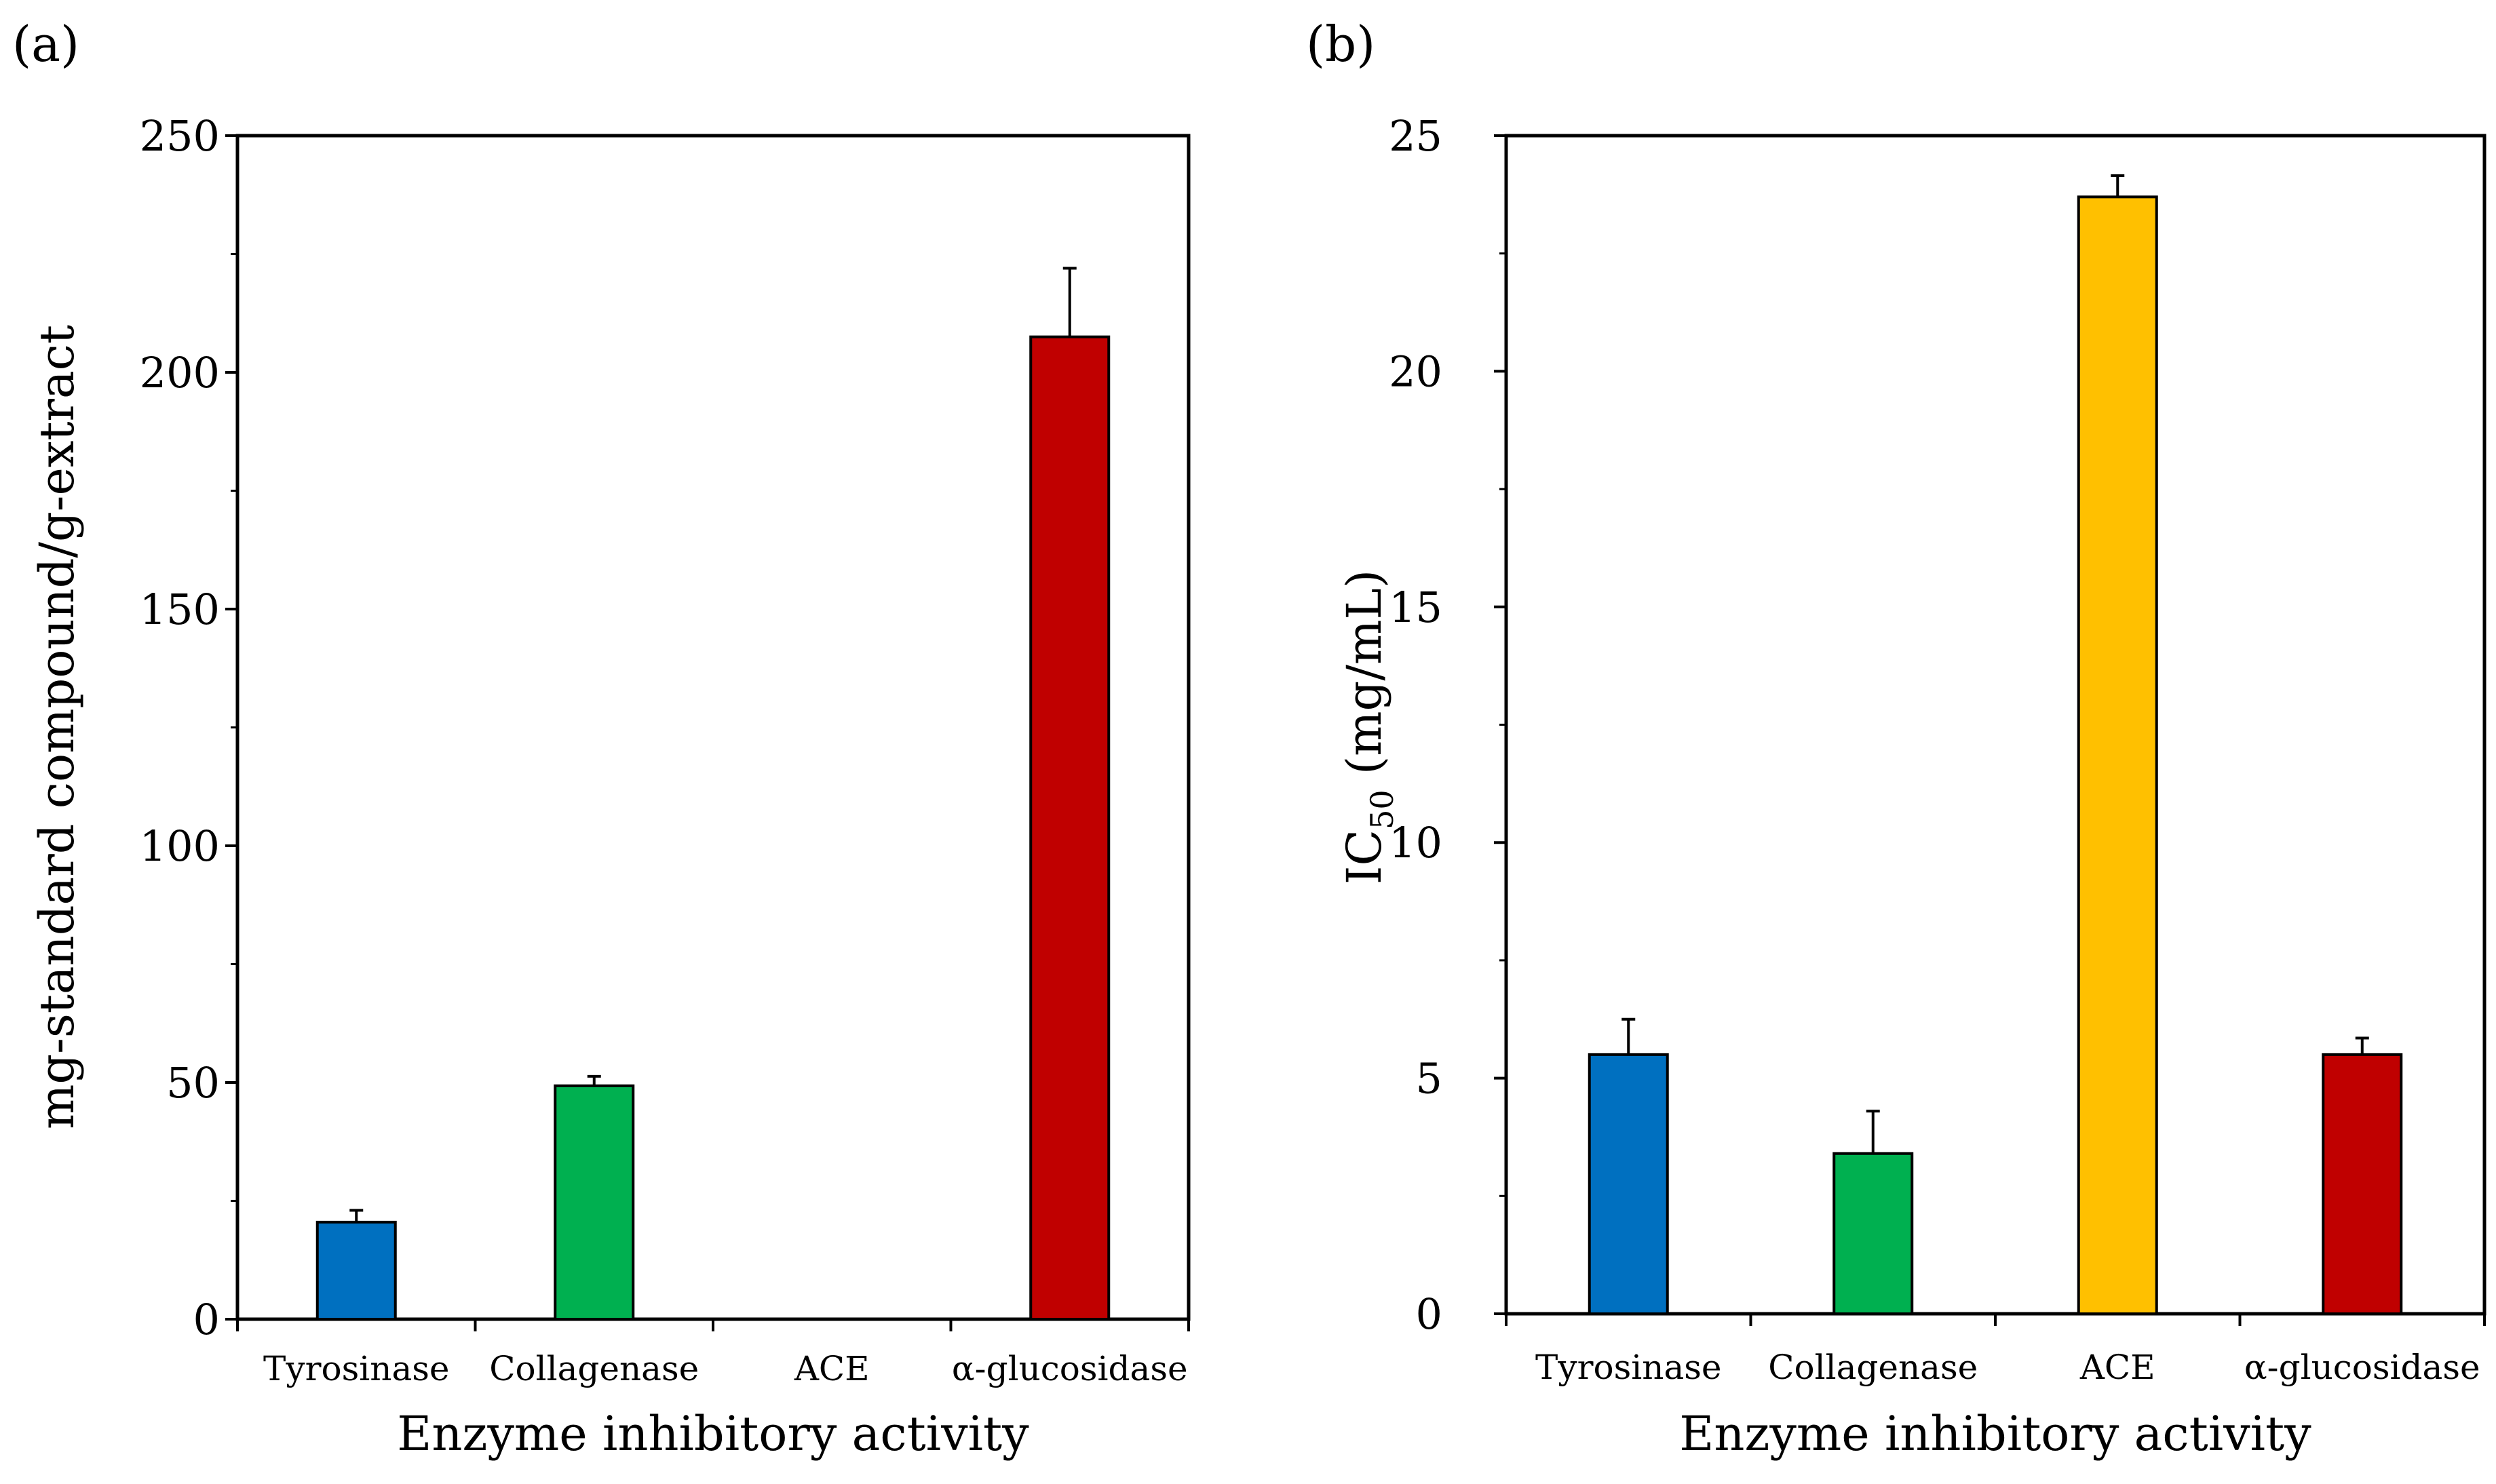 The height and width of the screenshot is (1484, 2496). Describe the element at coordinates (1415, 371) in the screenshot. I see `y-tick-label: 20` at that location.